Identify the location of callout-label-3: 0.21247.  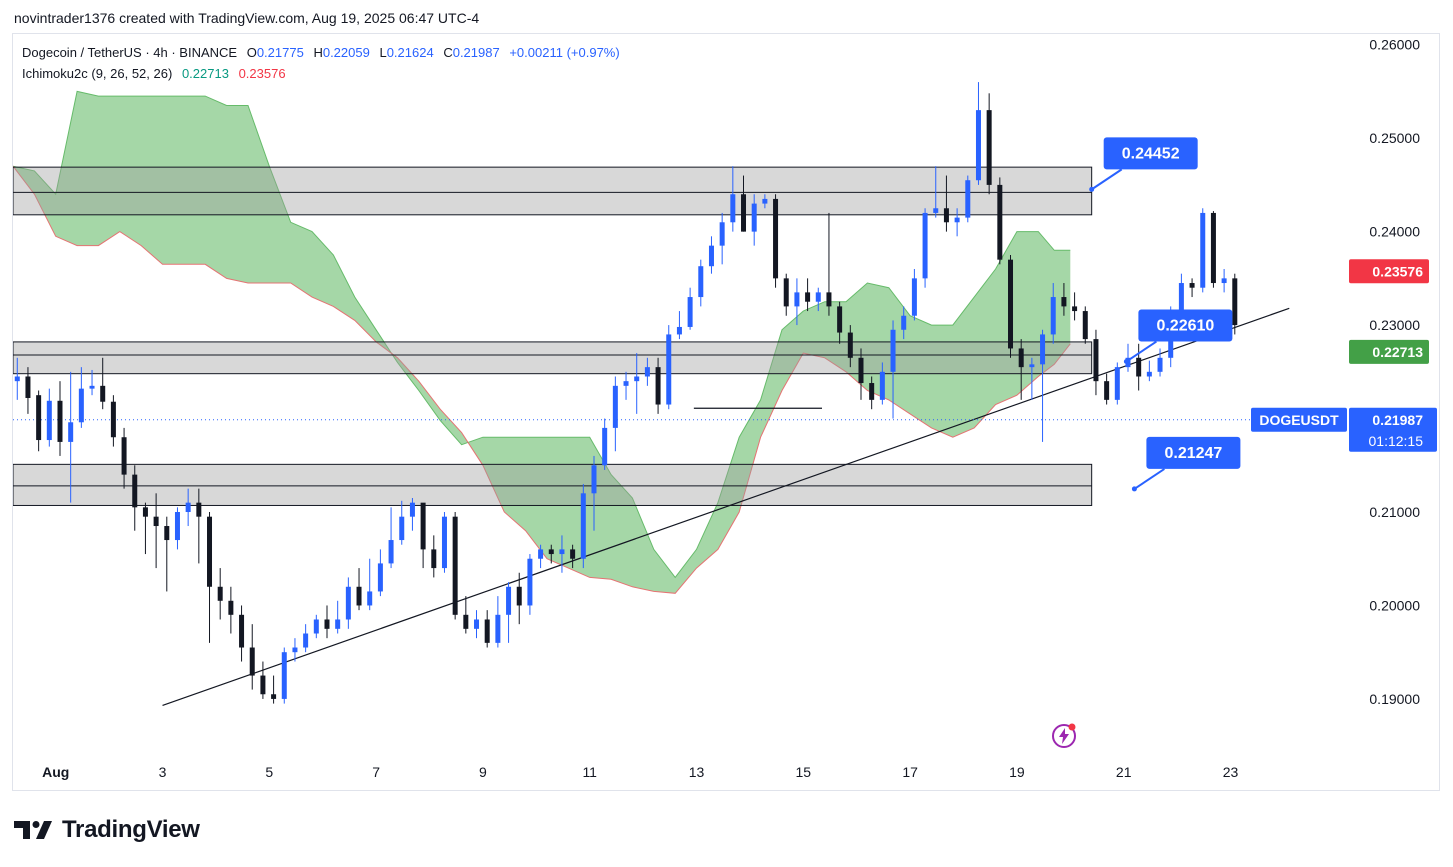
(1193, 453).